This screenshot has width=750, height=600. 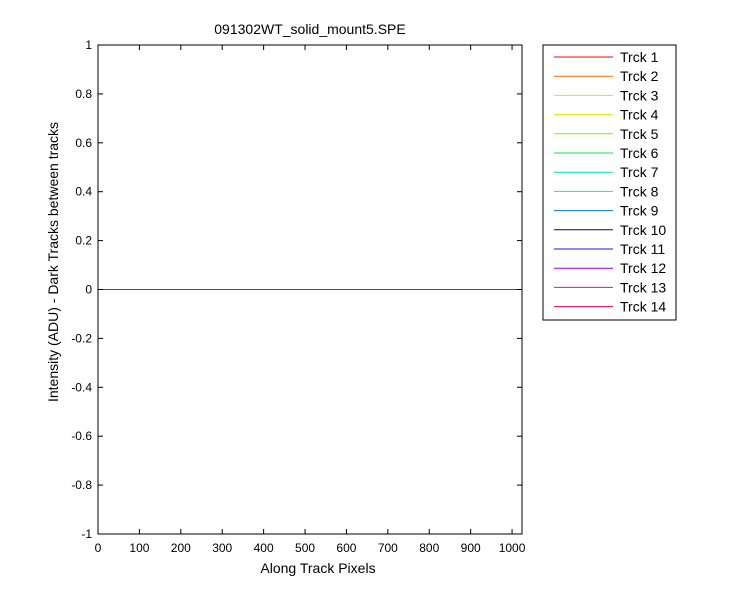 I want to click on legend-label: Trck 12, so click(x=643, y=268).